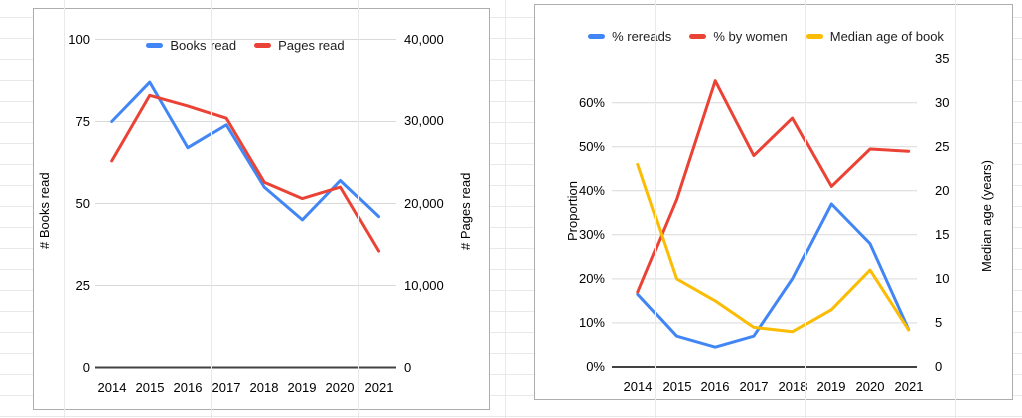  I want to click on legend-item: Median age of book, so click(874, 36).